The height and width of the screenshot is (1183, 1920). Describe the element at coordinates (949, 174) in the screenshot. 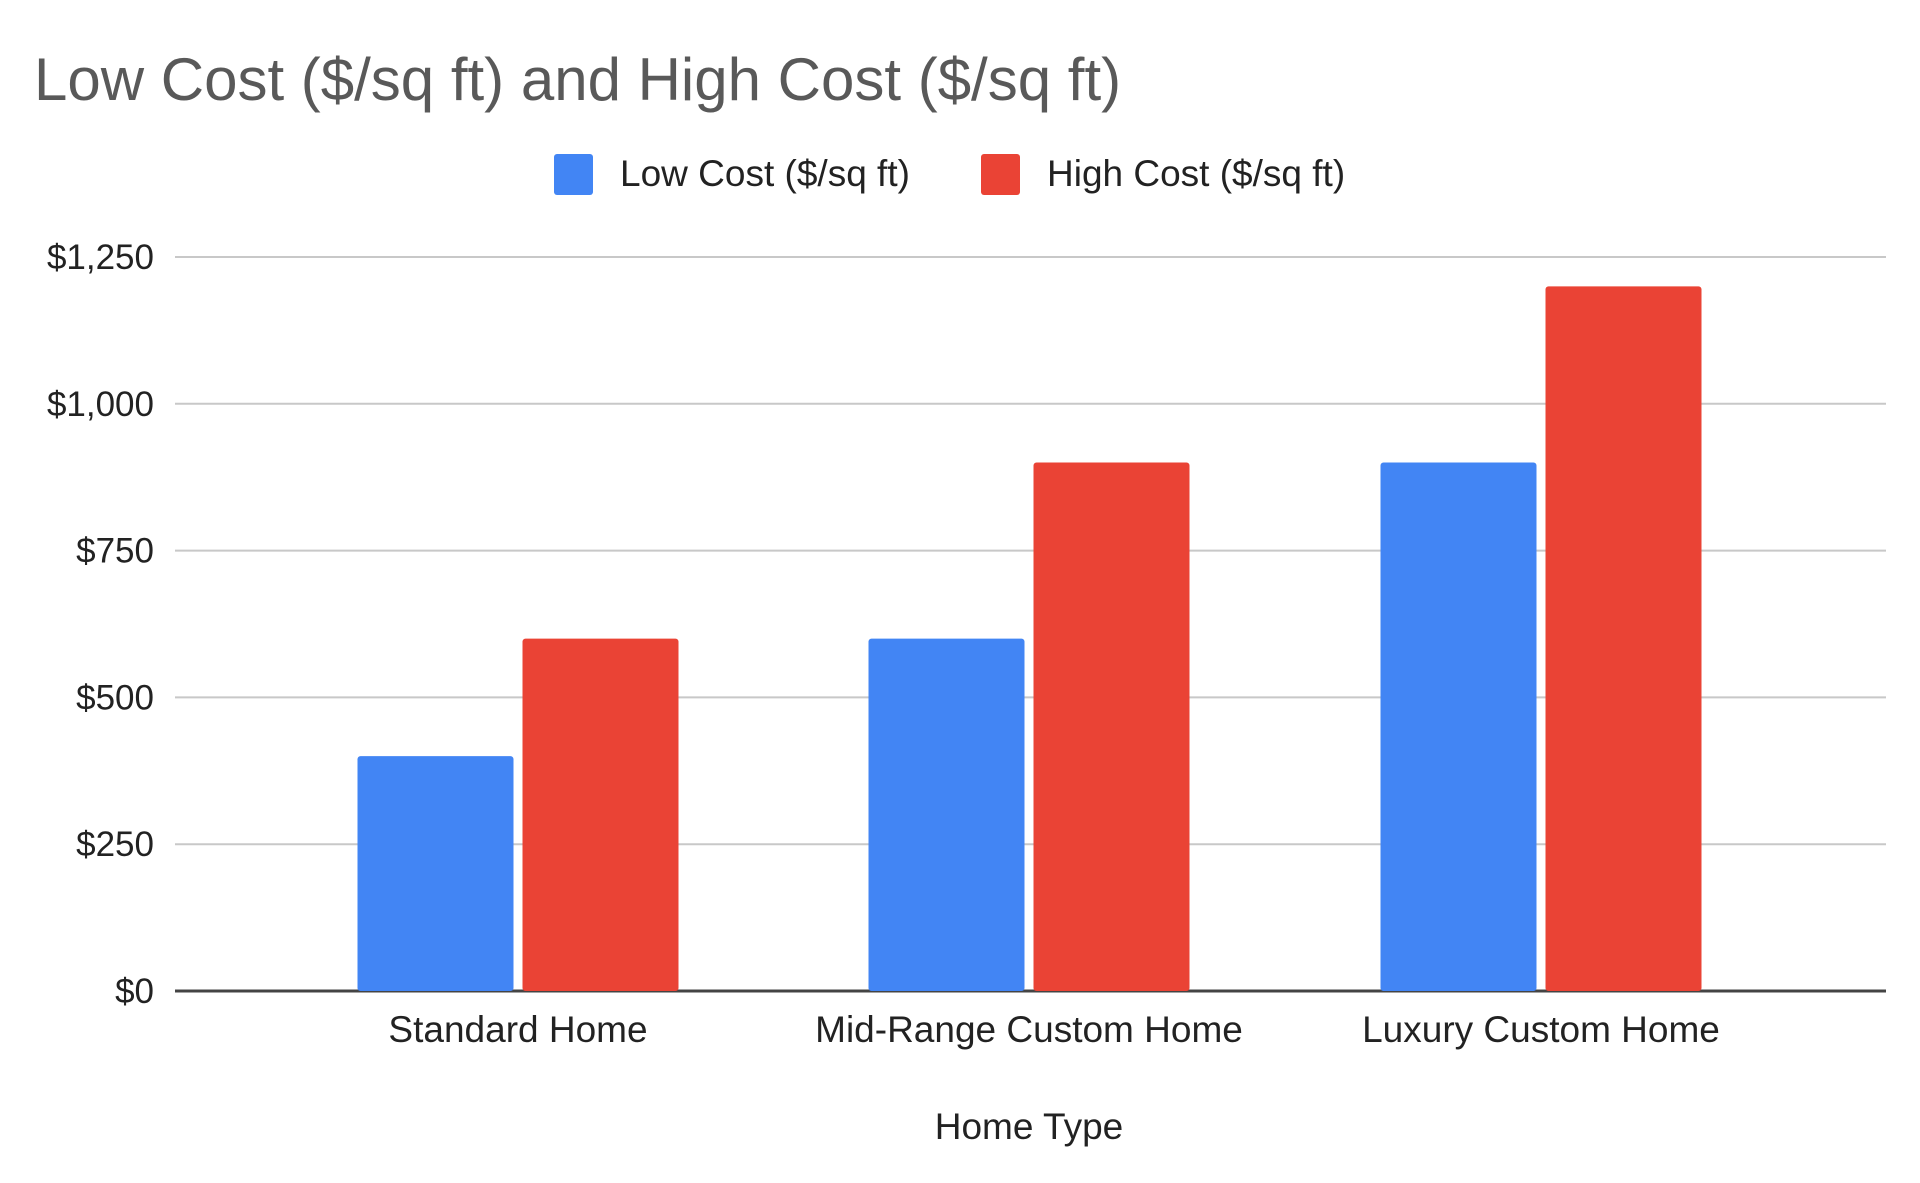

I see `legend: Low Cost ($/sq ft) High Cost ($/sq ft)` at that location.